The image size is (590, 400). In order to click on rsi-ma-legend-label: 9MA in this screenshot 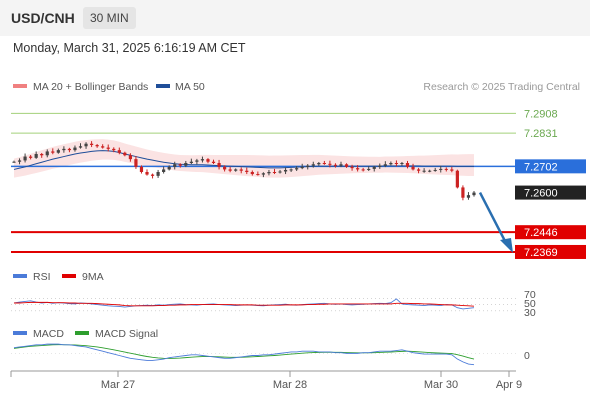, I will do `click(93, 277)`.